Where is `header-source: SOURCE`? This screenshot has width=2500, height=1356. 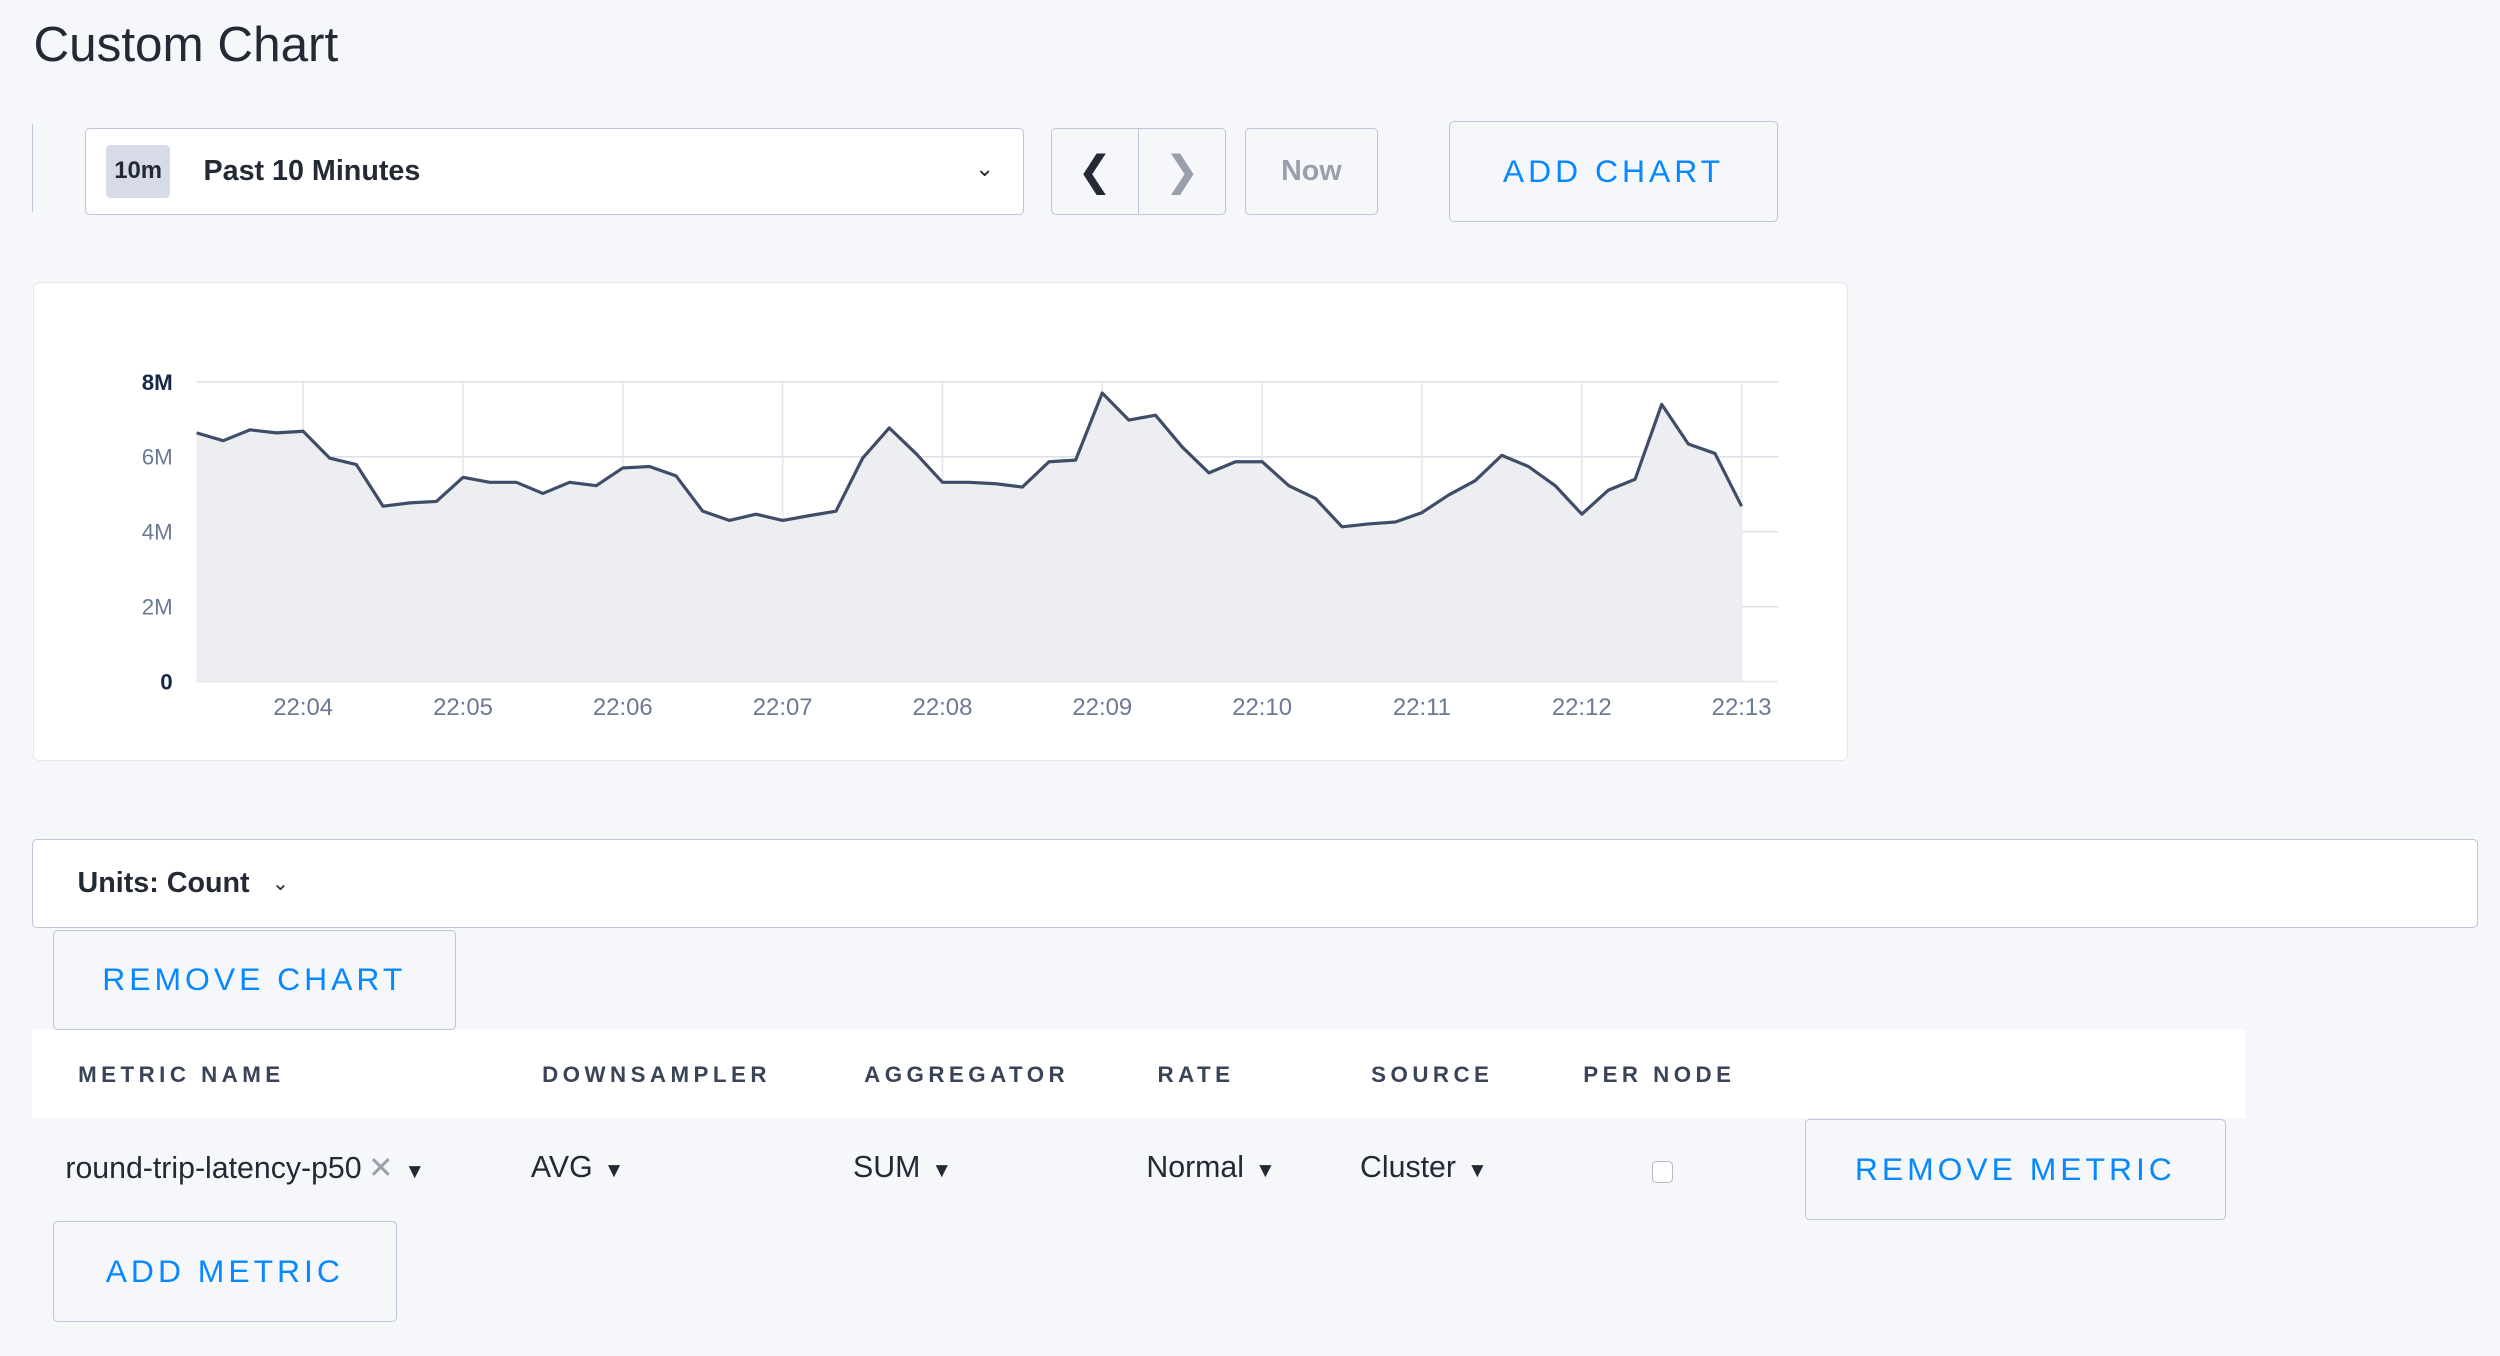 header-source: SOURCE is located at coordinates (1432, 1074).